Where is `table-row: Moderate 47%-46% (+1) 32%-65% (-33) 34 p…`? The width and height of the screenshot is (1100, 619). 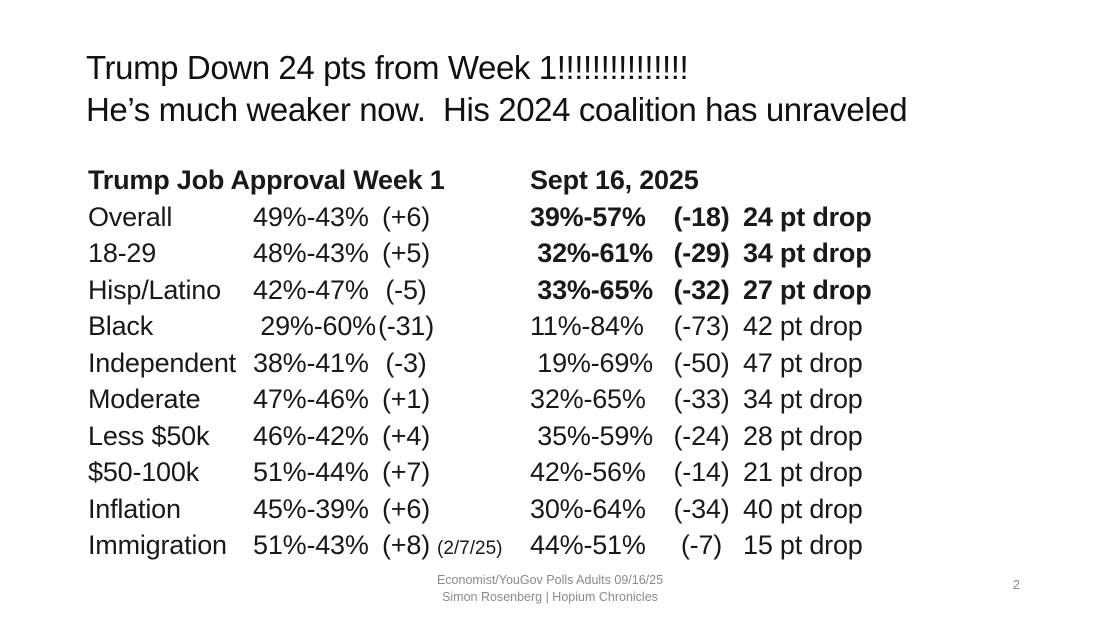 table-row: Moderate 47%-46% (+1) 32%-65% (-33) 34 p… is located at coordinates (480, 399).